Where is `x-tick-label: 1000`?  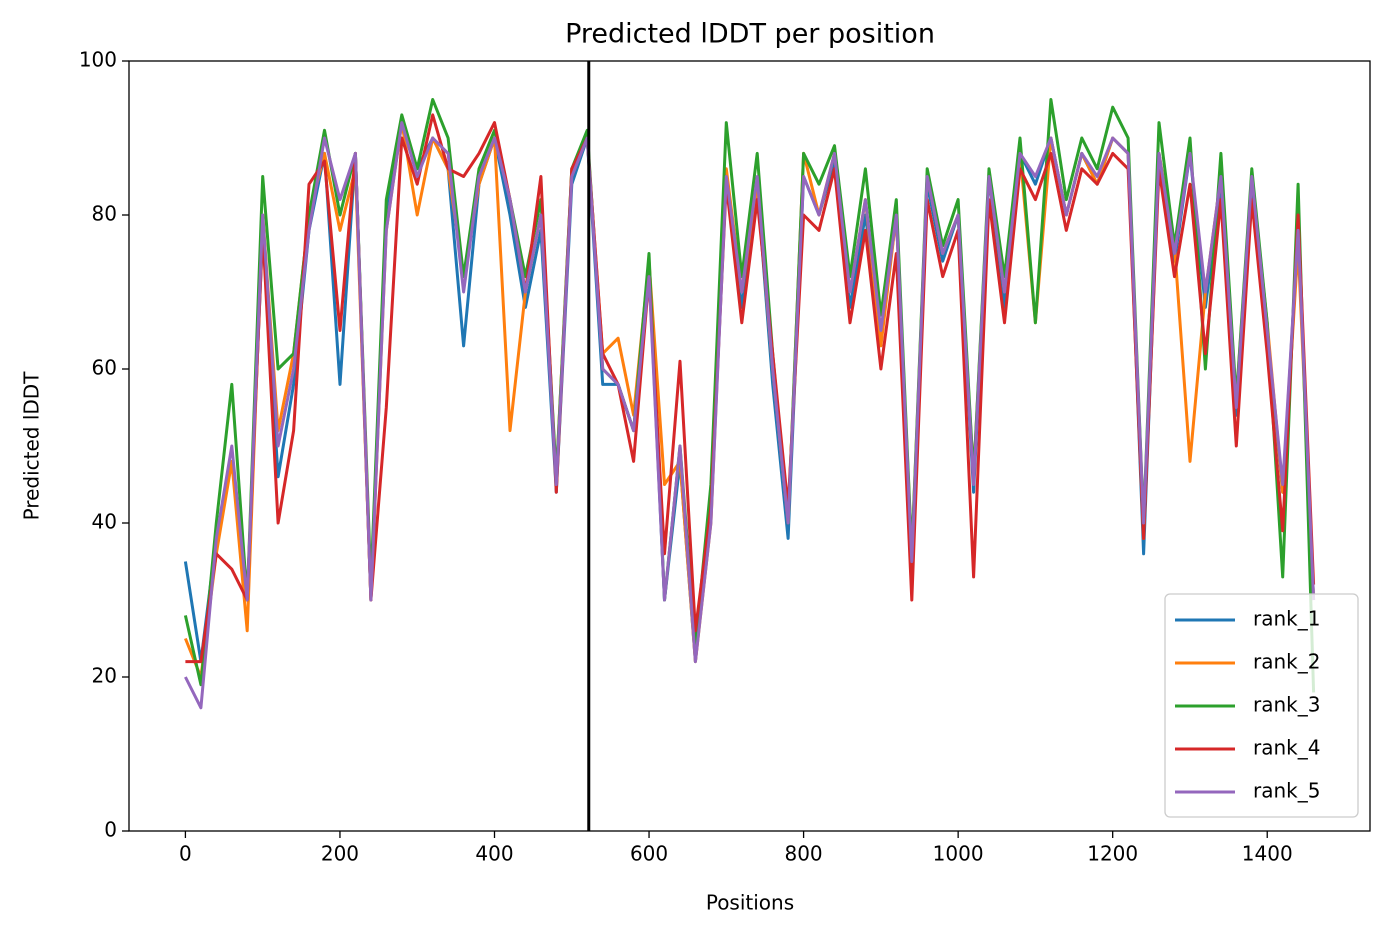
x-tick-label: 1000 is located at coordinates (958, 854).